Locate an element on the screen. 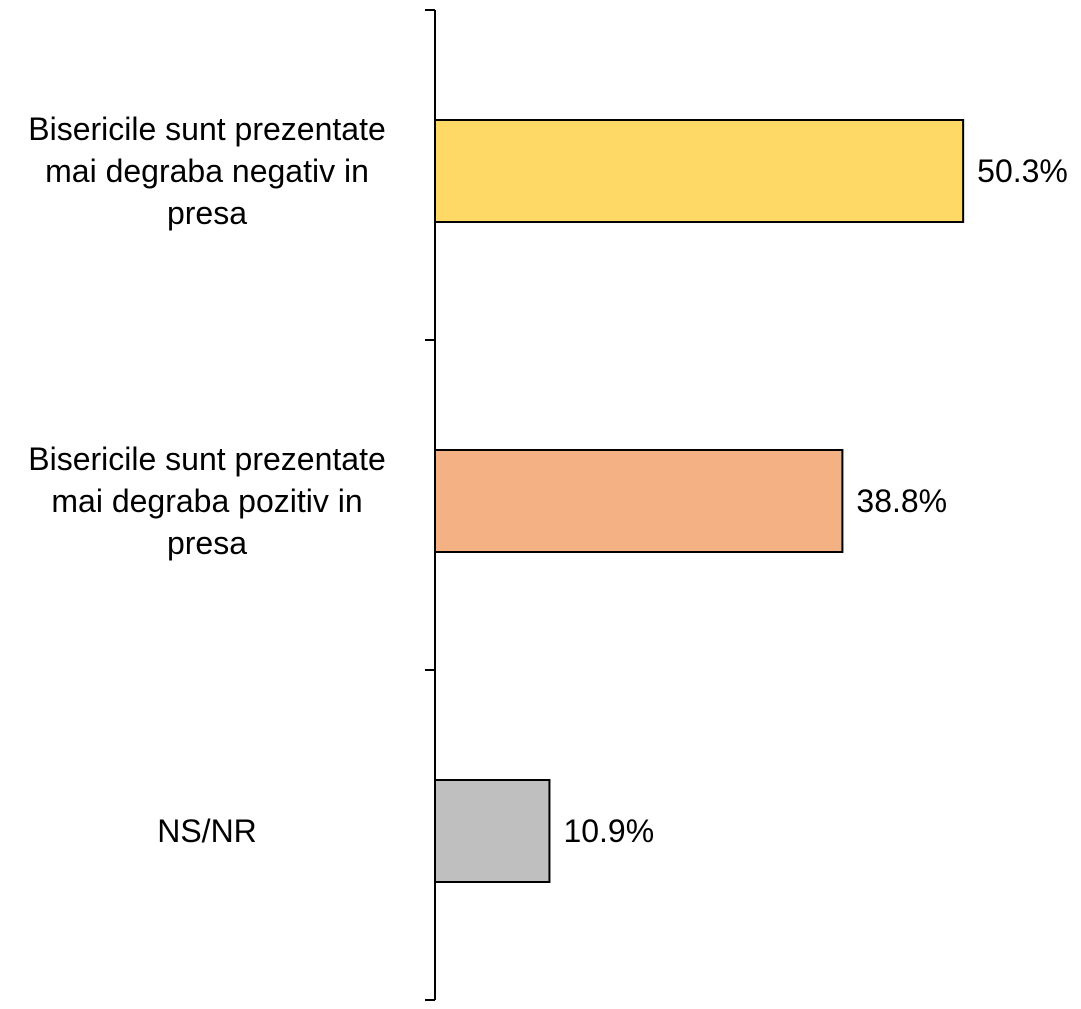  category-label-3: NS/NR is located at coordinates (207, 831).